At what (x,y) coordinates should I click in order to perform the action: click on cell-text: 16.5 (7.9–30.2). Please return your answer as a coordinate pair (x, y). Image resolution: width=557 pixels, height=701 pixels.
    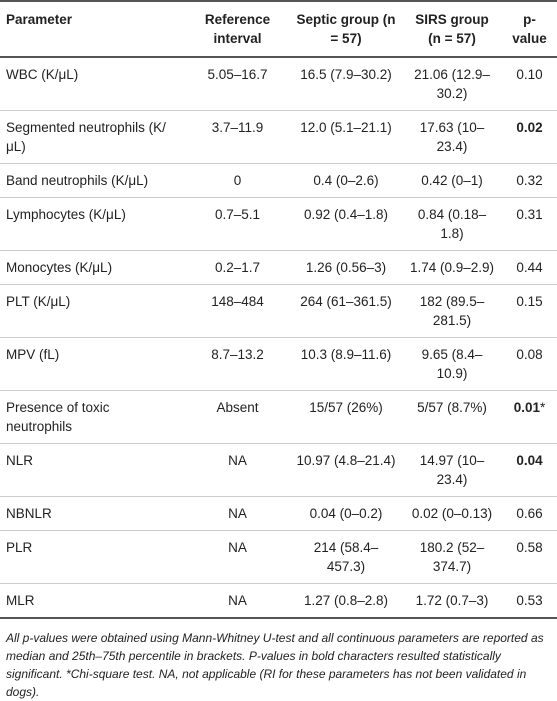
    Looking at the image, I should click on (346, 74).